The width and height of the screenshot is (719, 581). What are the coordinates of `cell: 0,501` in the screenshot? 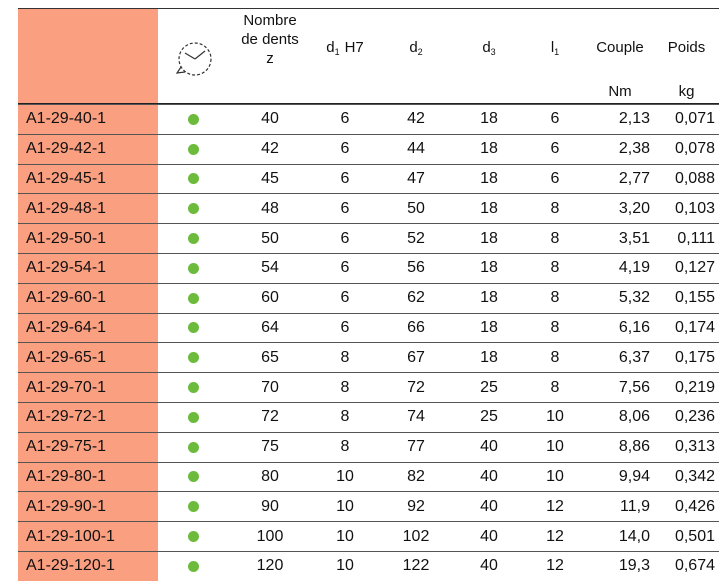 It's located at (694, 536).